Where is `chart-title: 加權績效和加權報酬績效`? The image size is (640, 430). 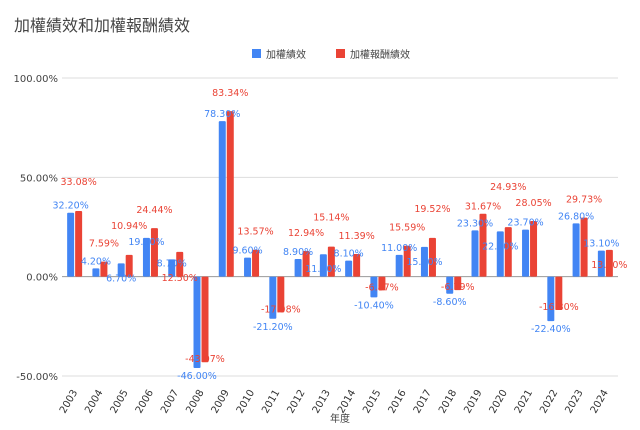
chart-title: 加權績效和加權報酬績效 is located at coordinates (102, 25).